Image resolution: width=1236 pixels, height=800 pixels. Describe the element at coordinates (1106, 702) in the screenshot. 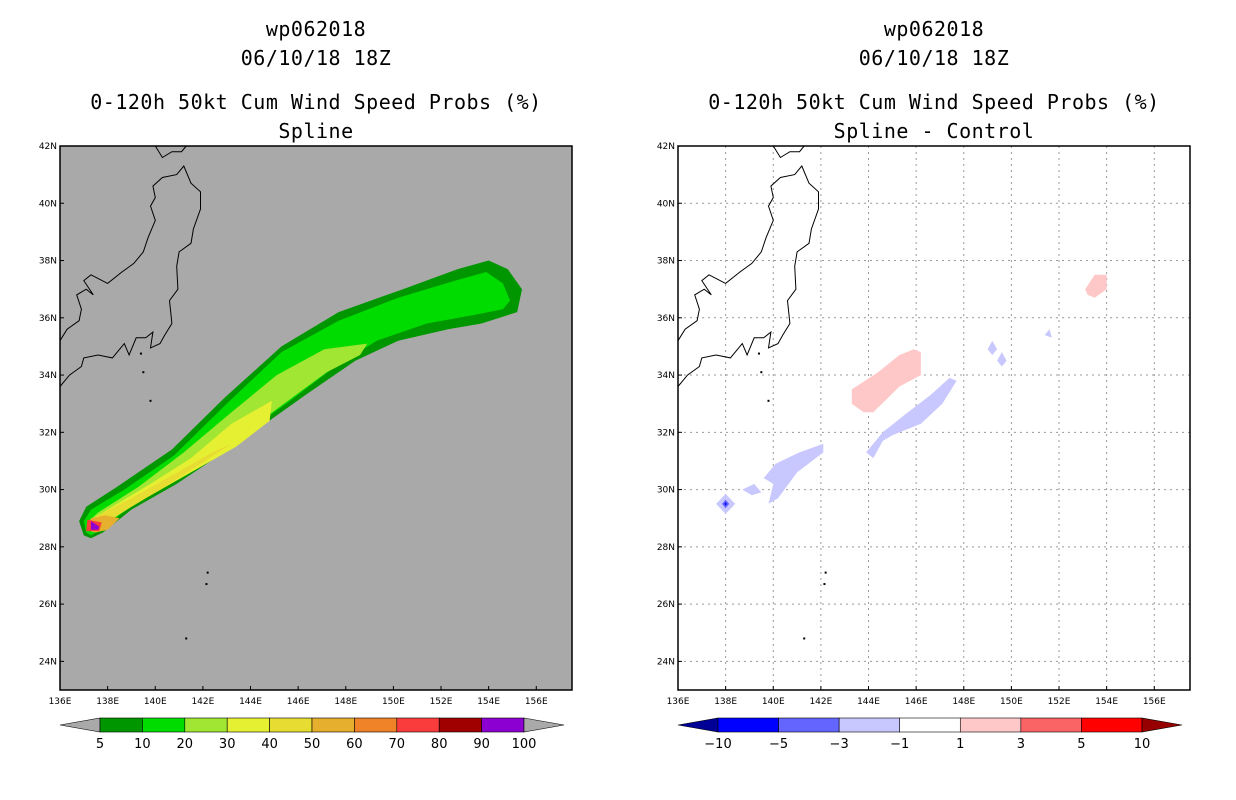

I see `x-tick-label: 154E` at that location.